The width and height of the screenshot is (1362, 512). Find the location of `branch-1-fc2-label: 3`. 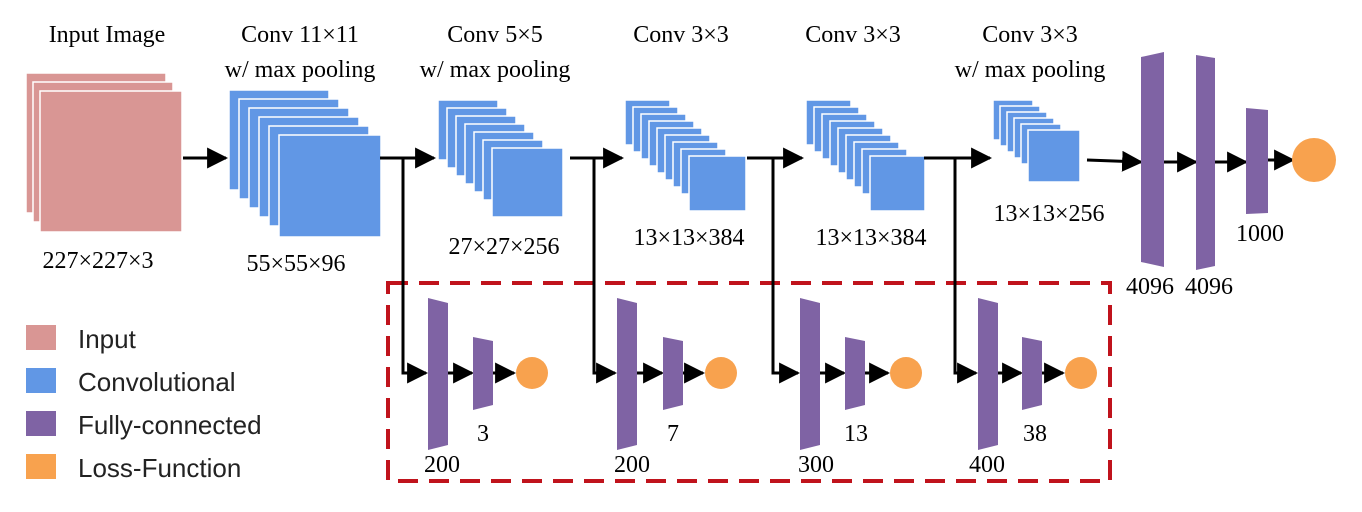

branch-1-fc2-label: 3 is located at coordinates (483, 434).